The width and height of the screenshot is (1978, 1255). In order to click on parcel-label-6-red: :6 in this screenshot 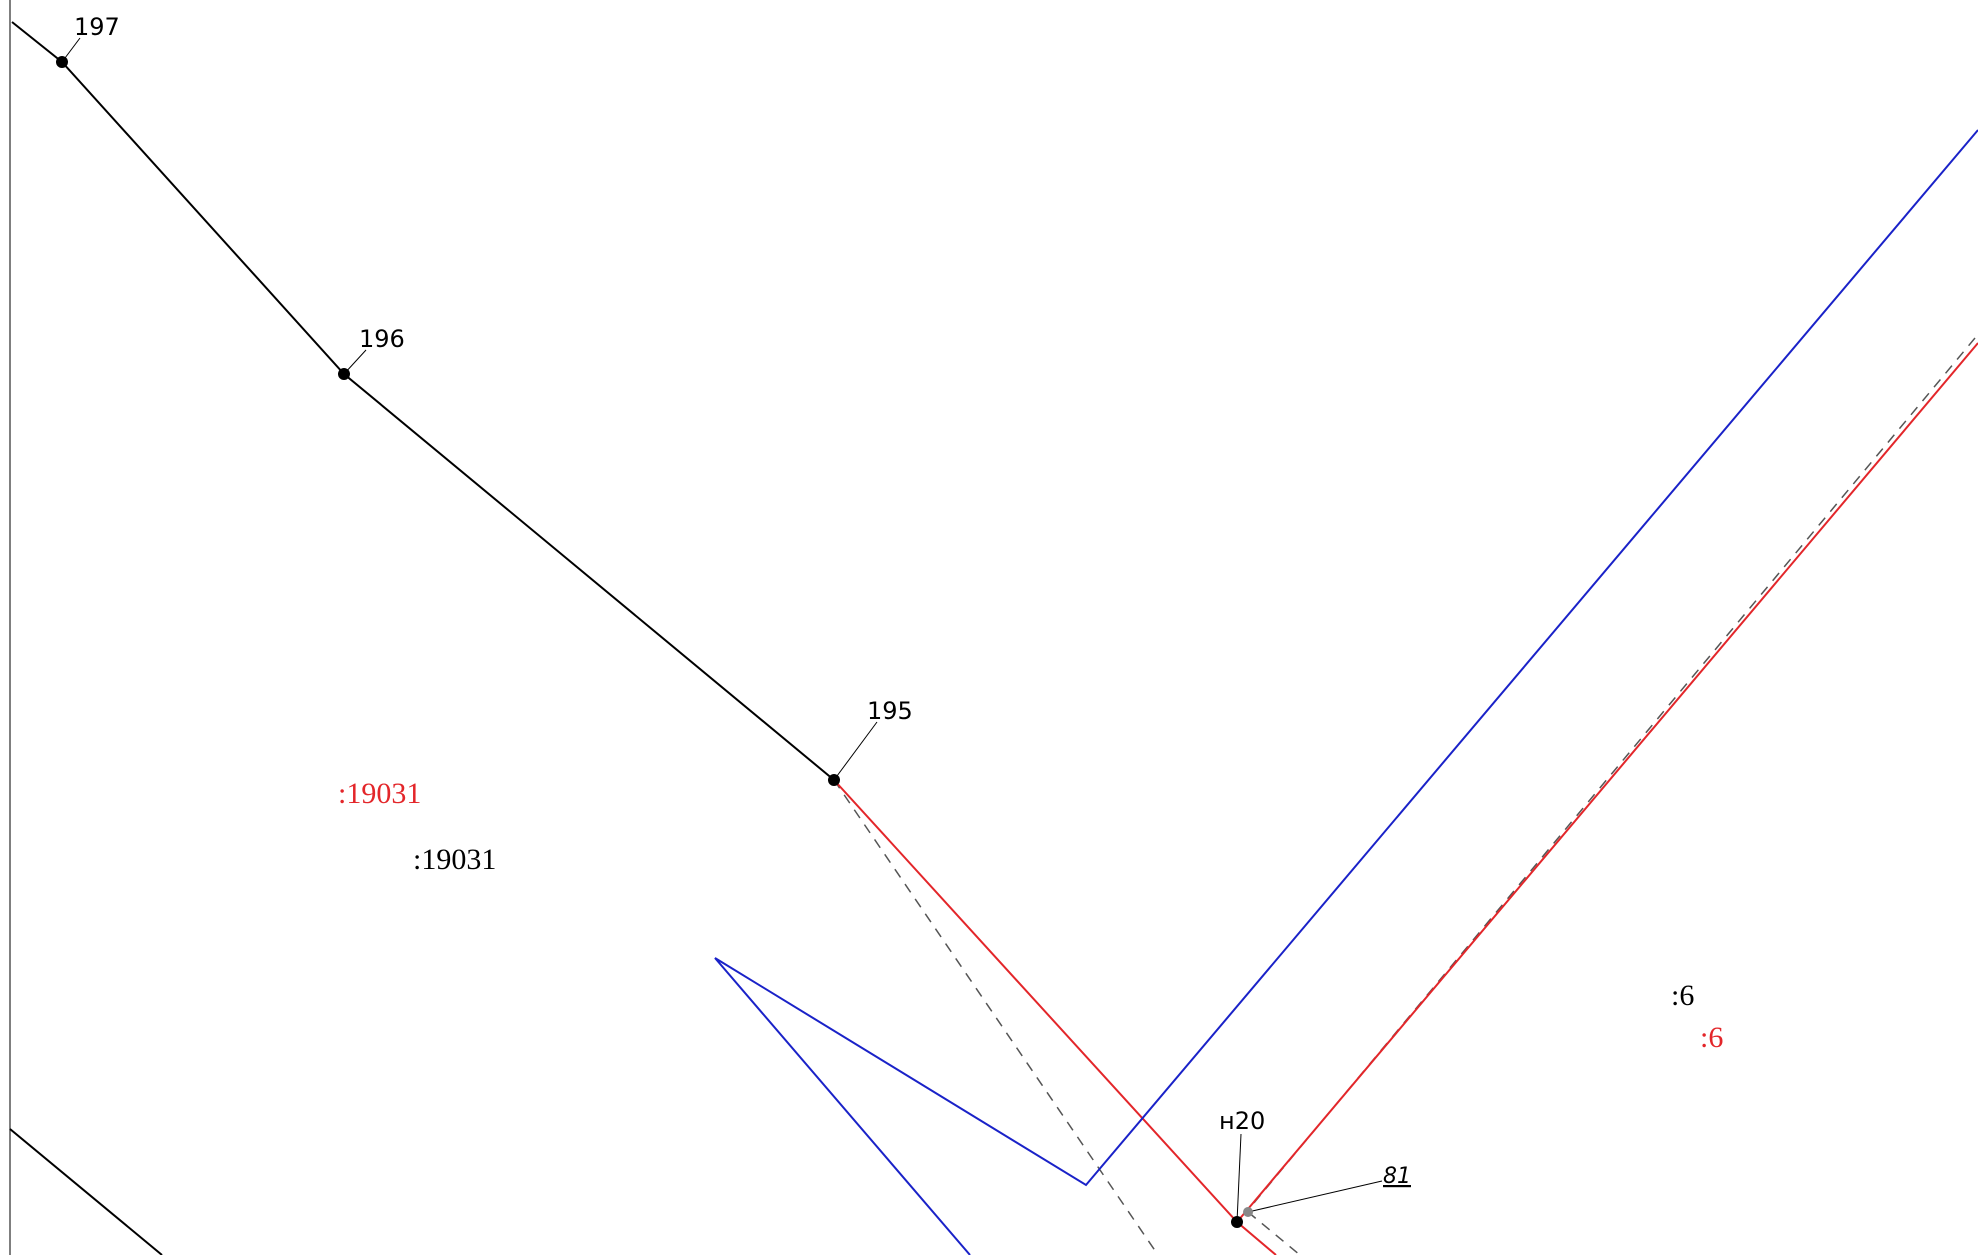, I will do `click(1711, 1037)`.